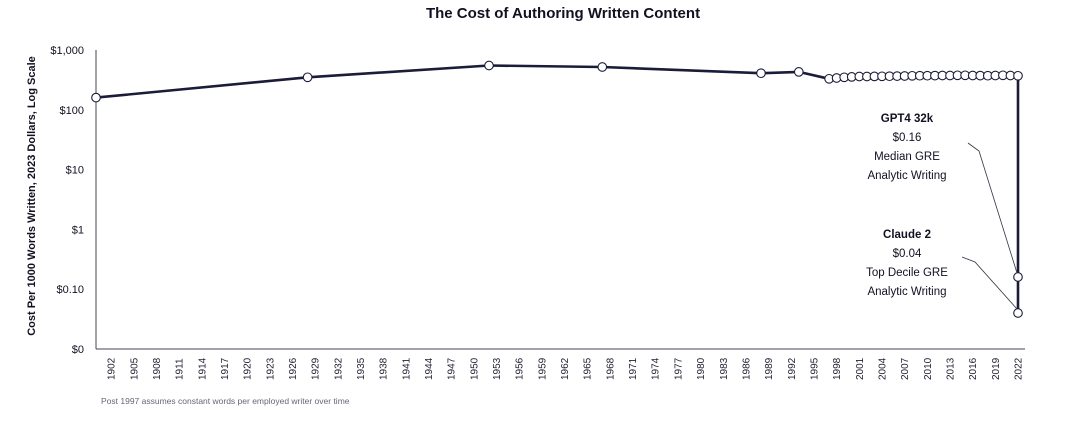 The height and width of the screenshot is (422, 1080). Describe the element at coordinates (70, 290) in the screenshot. I see `y-tick-label: $0.10` at that location.